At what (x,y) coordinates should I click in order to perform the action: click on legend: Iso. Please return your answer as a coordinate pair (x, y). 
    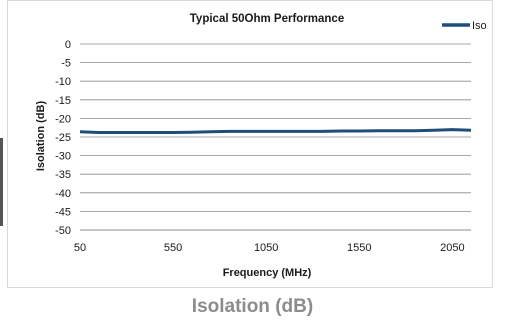
    Looking at the image, I should click on (464, 26).